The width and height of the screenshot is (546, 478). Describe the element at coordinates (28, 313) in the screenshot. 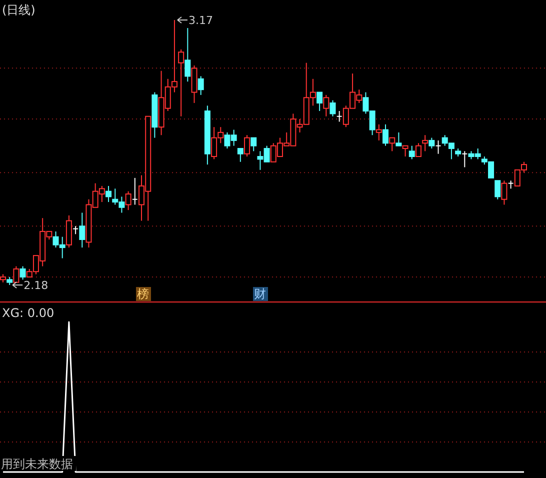

I see `chart-title: XG: 0.00` at that location.